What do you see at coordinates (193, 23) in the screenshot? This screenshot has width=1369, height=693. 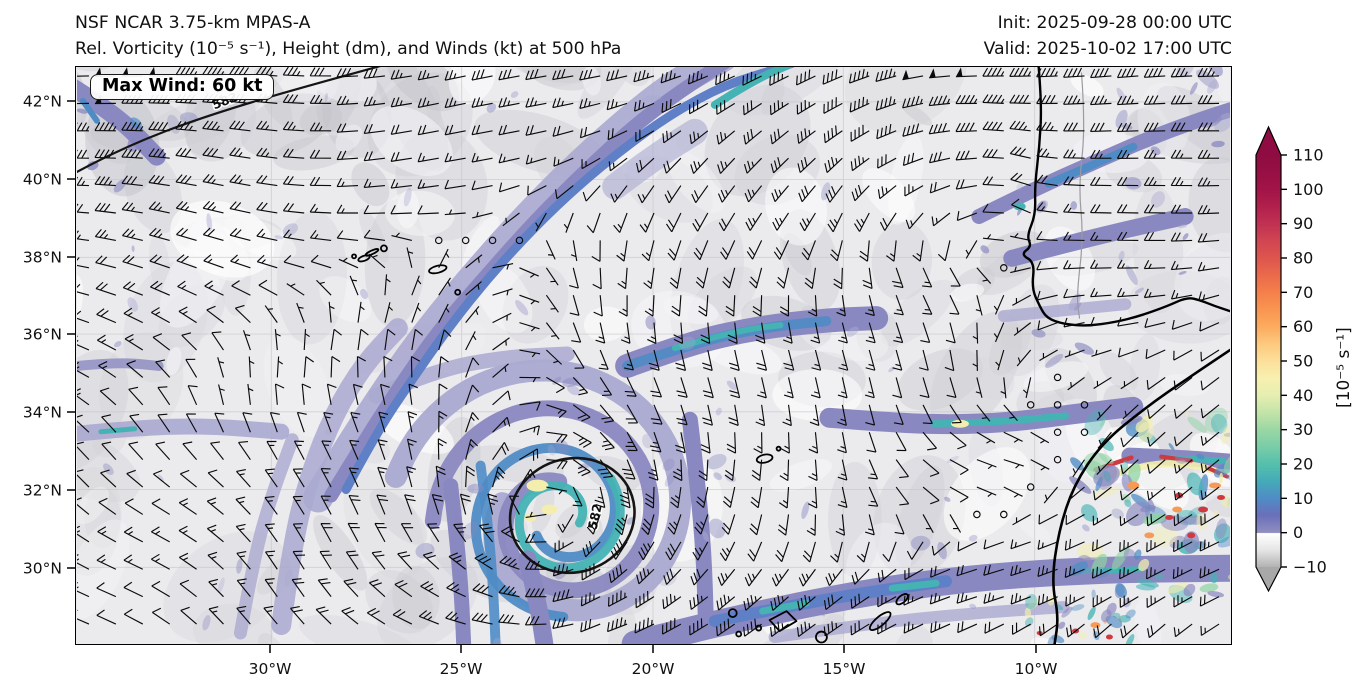 I see `figure-title: NSF NCAR 3.75-km MPAS-A` at bounding box center [193, 23].